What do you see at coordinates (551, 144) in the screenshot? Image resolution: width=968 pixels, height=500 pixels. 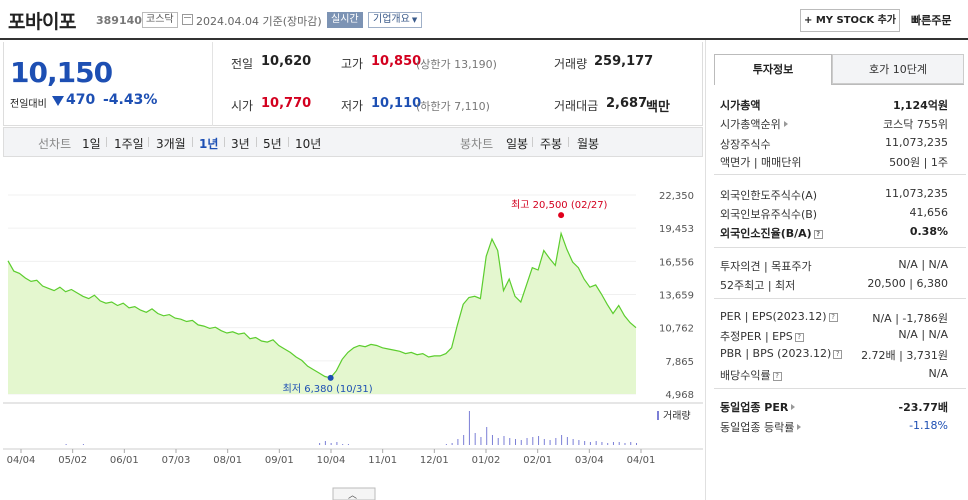 I see `tab-weekly: 주봉` at bounding box center [551, 144].